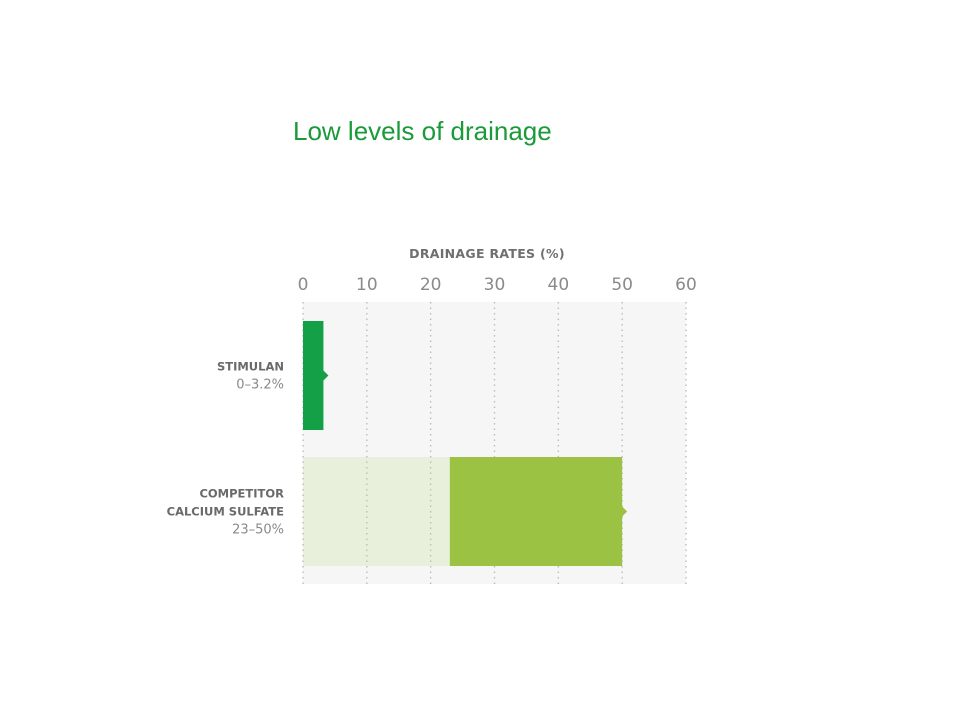 The width and height of the screenshot is (960, 720). Describe the element at coordinates (258, 530) in the screenshot. I see `category-range-1: 23–50%` at that location.